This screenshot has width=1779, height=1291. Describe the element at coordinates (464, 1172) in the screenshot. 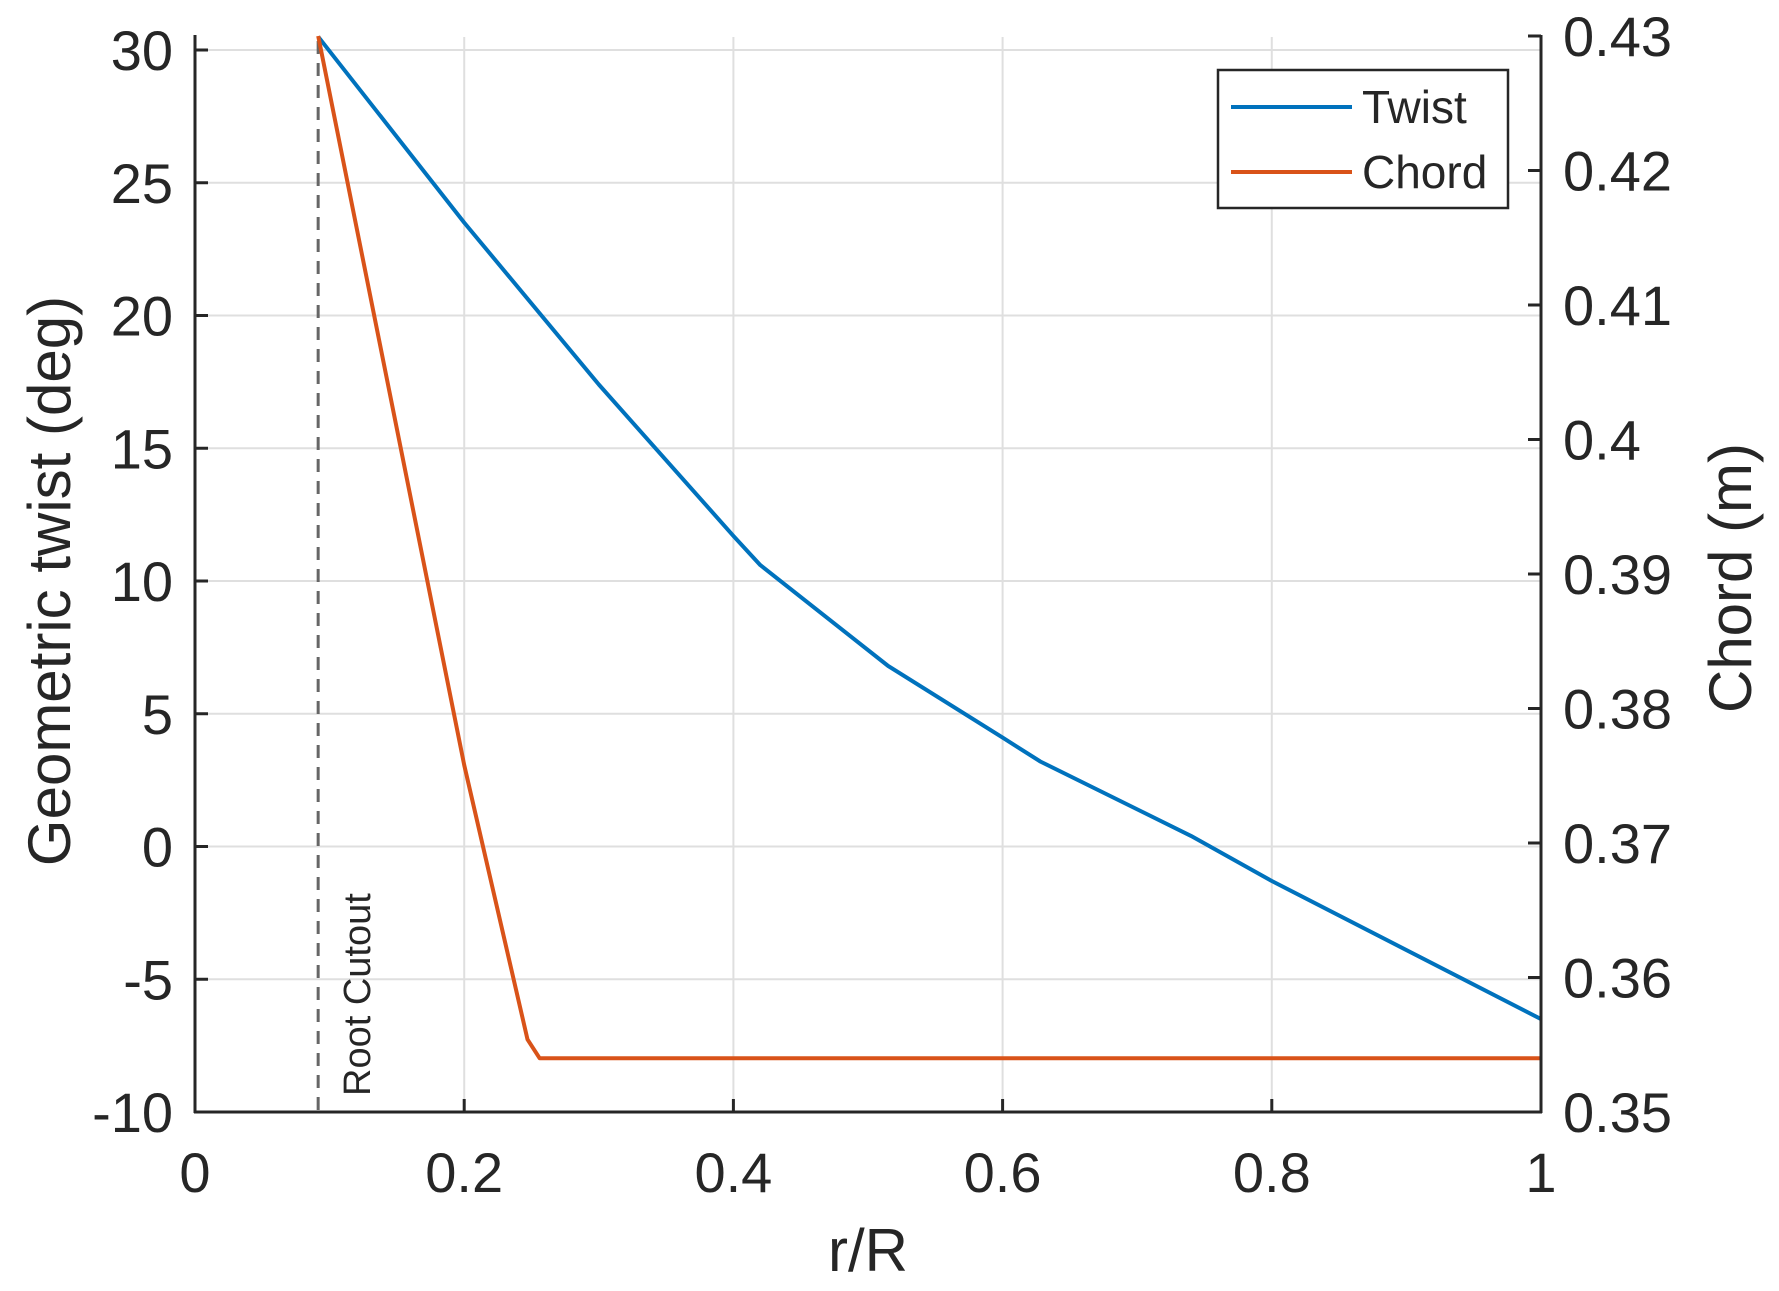

I see `x-tick-label: 0.2` at that location.